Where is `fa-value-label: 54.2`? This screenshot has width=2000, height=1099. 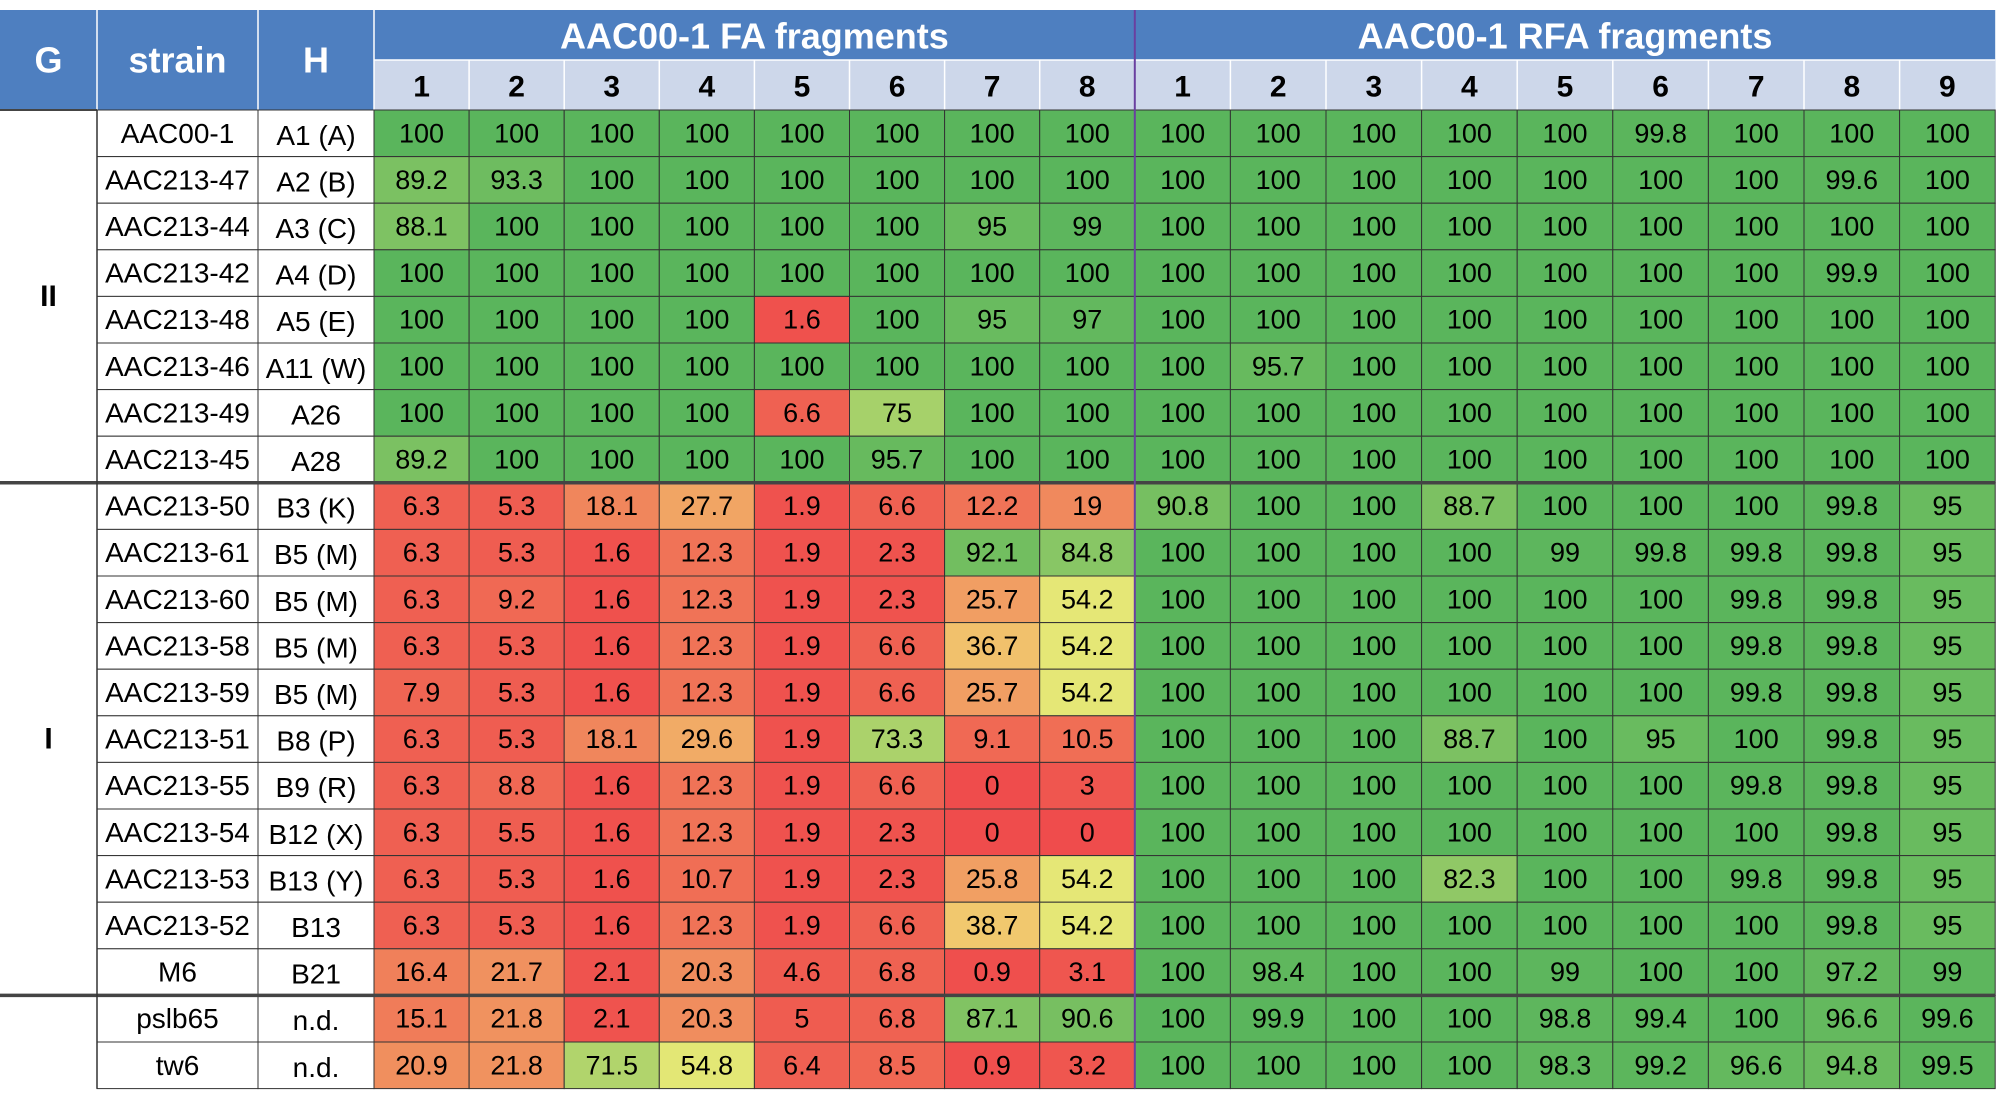
fa-value-label: 54.2 is located at coordinates (1087, 646).